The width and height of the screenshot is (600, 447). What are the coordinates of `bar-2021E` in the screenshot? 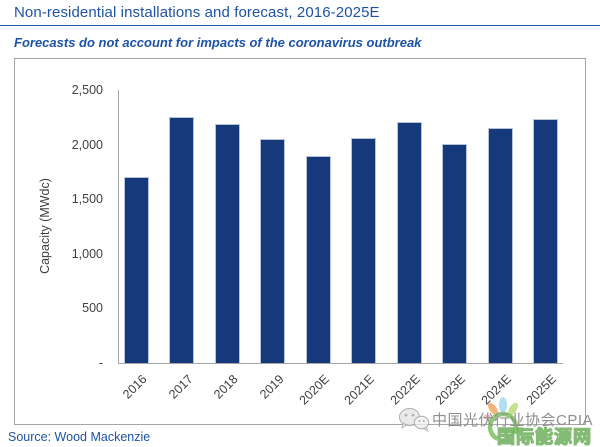 It's located at (363, 250).